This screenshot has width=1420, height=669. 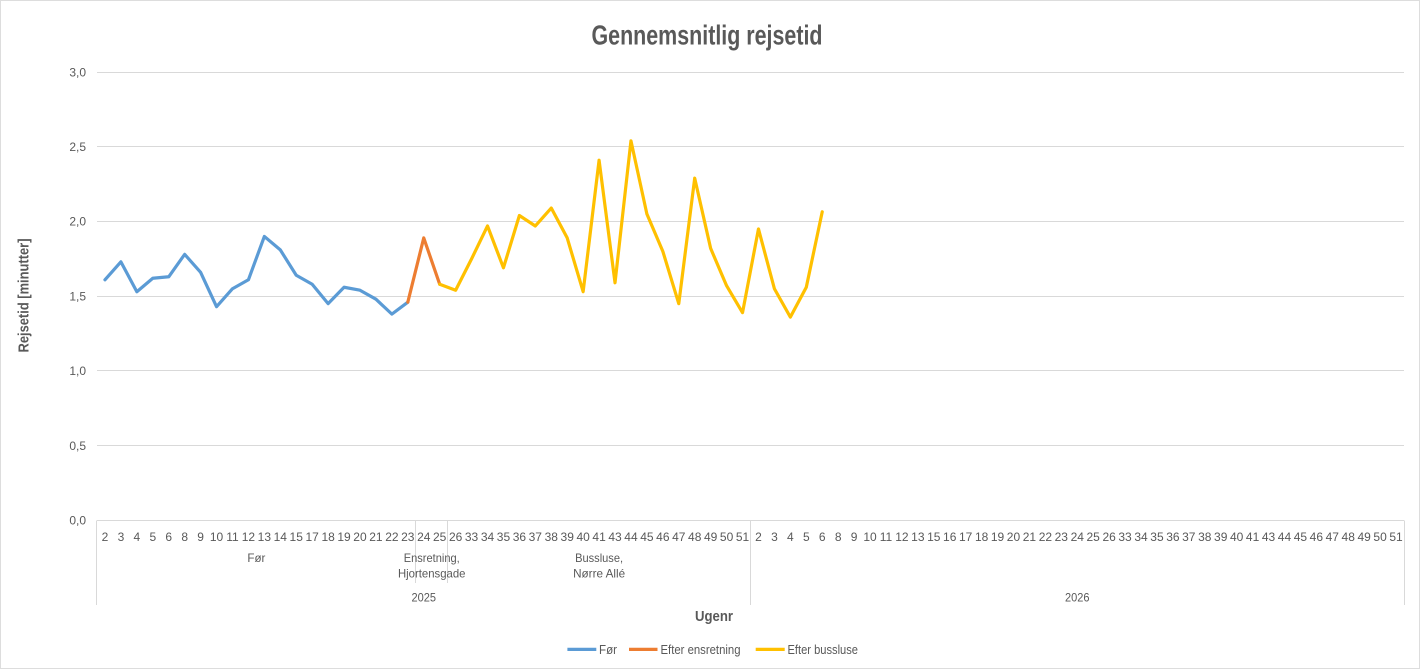 What do you see at coordinates (24, 296) in the screenshot?
I see `svg-text: Rejsetid [minutter]` at bounding box center [24, 296].